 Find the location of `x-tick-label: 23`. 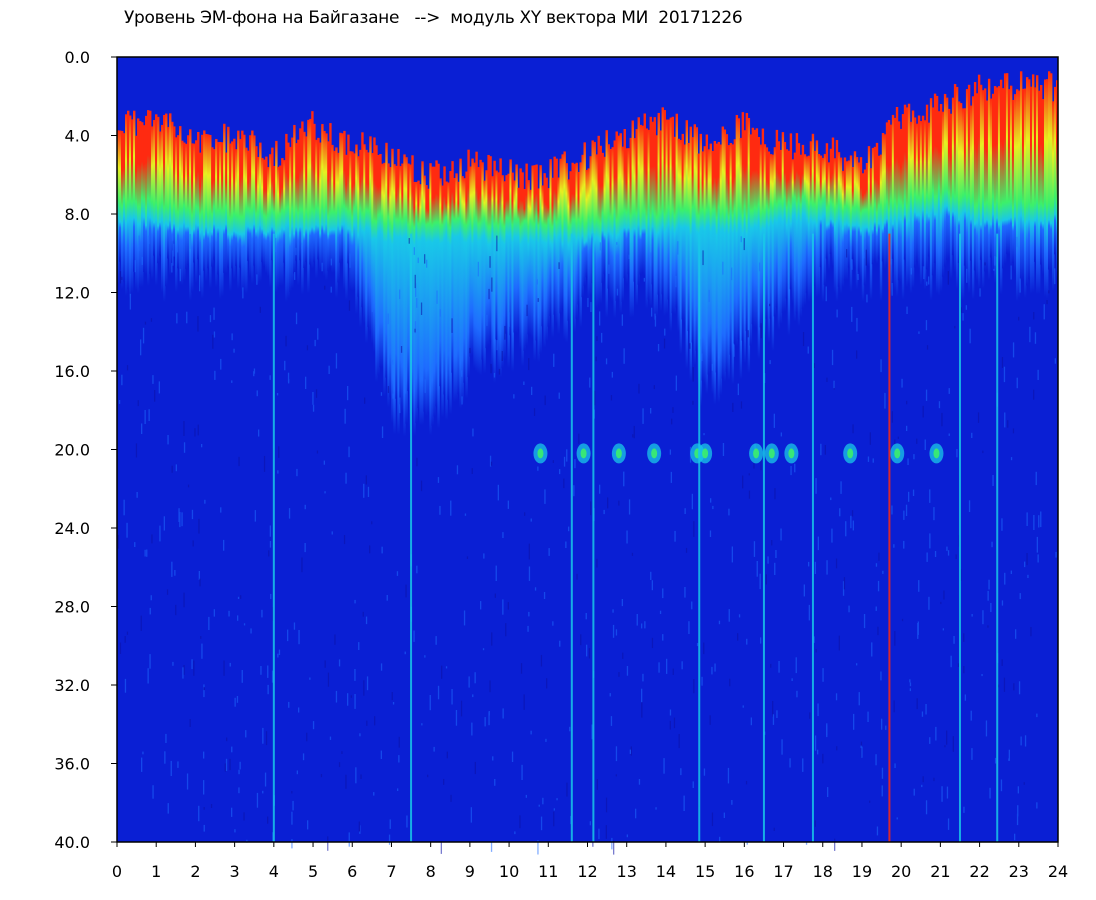

x-tick-label: 23 is located at coordinates (1019, 871).